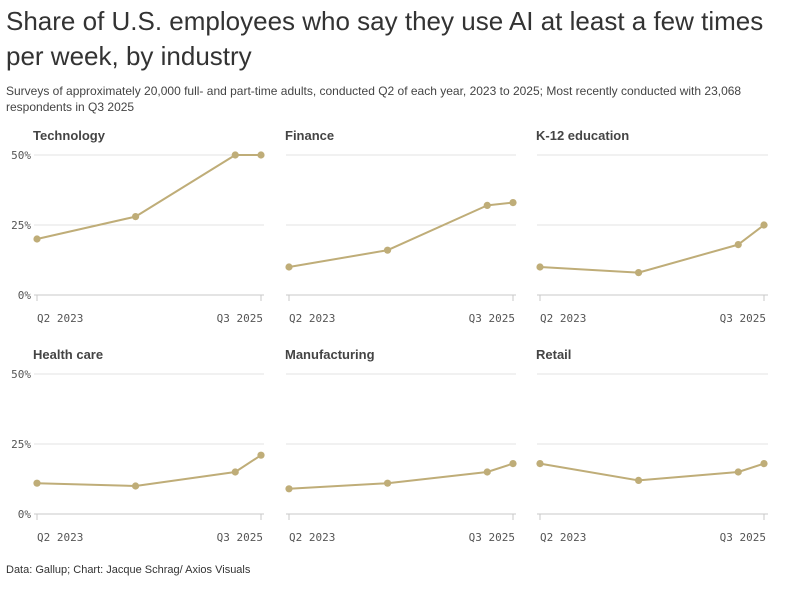  Describe the element at coordinates (149, 470) in the screenshot. I see `series-line-health-care` at that location.